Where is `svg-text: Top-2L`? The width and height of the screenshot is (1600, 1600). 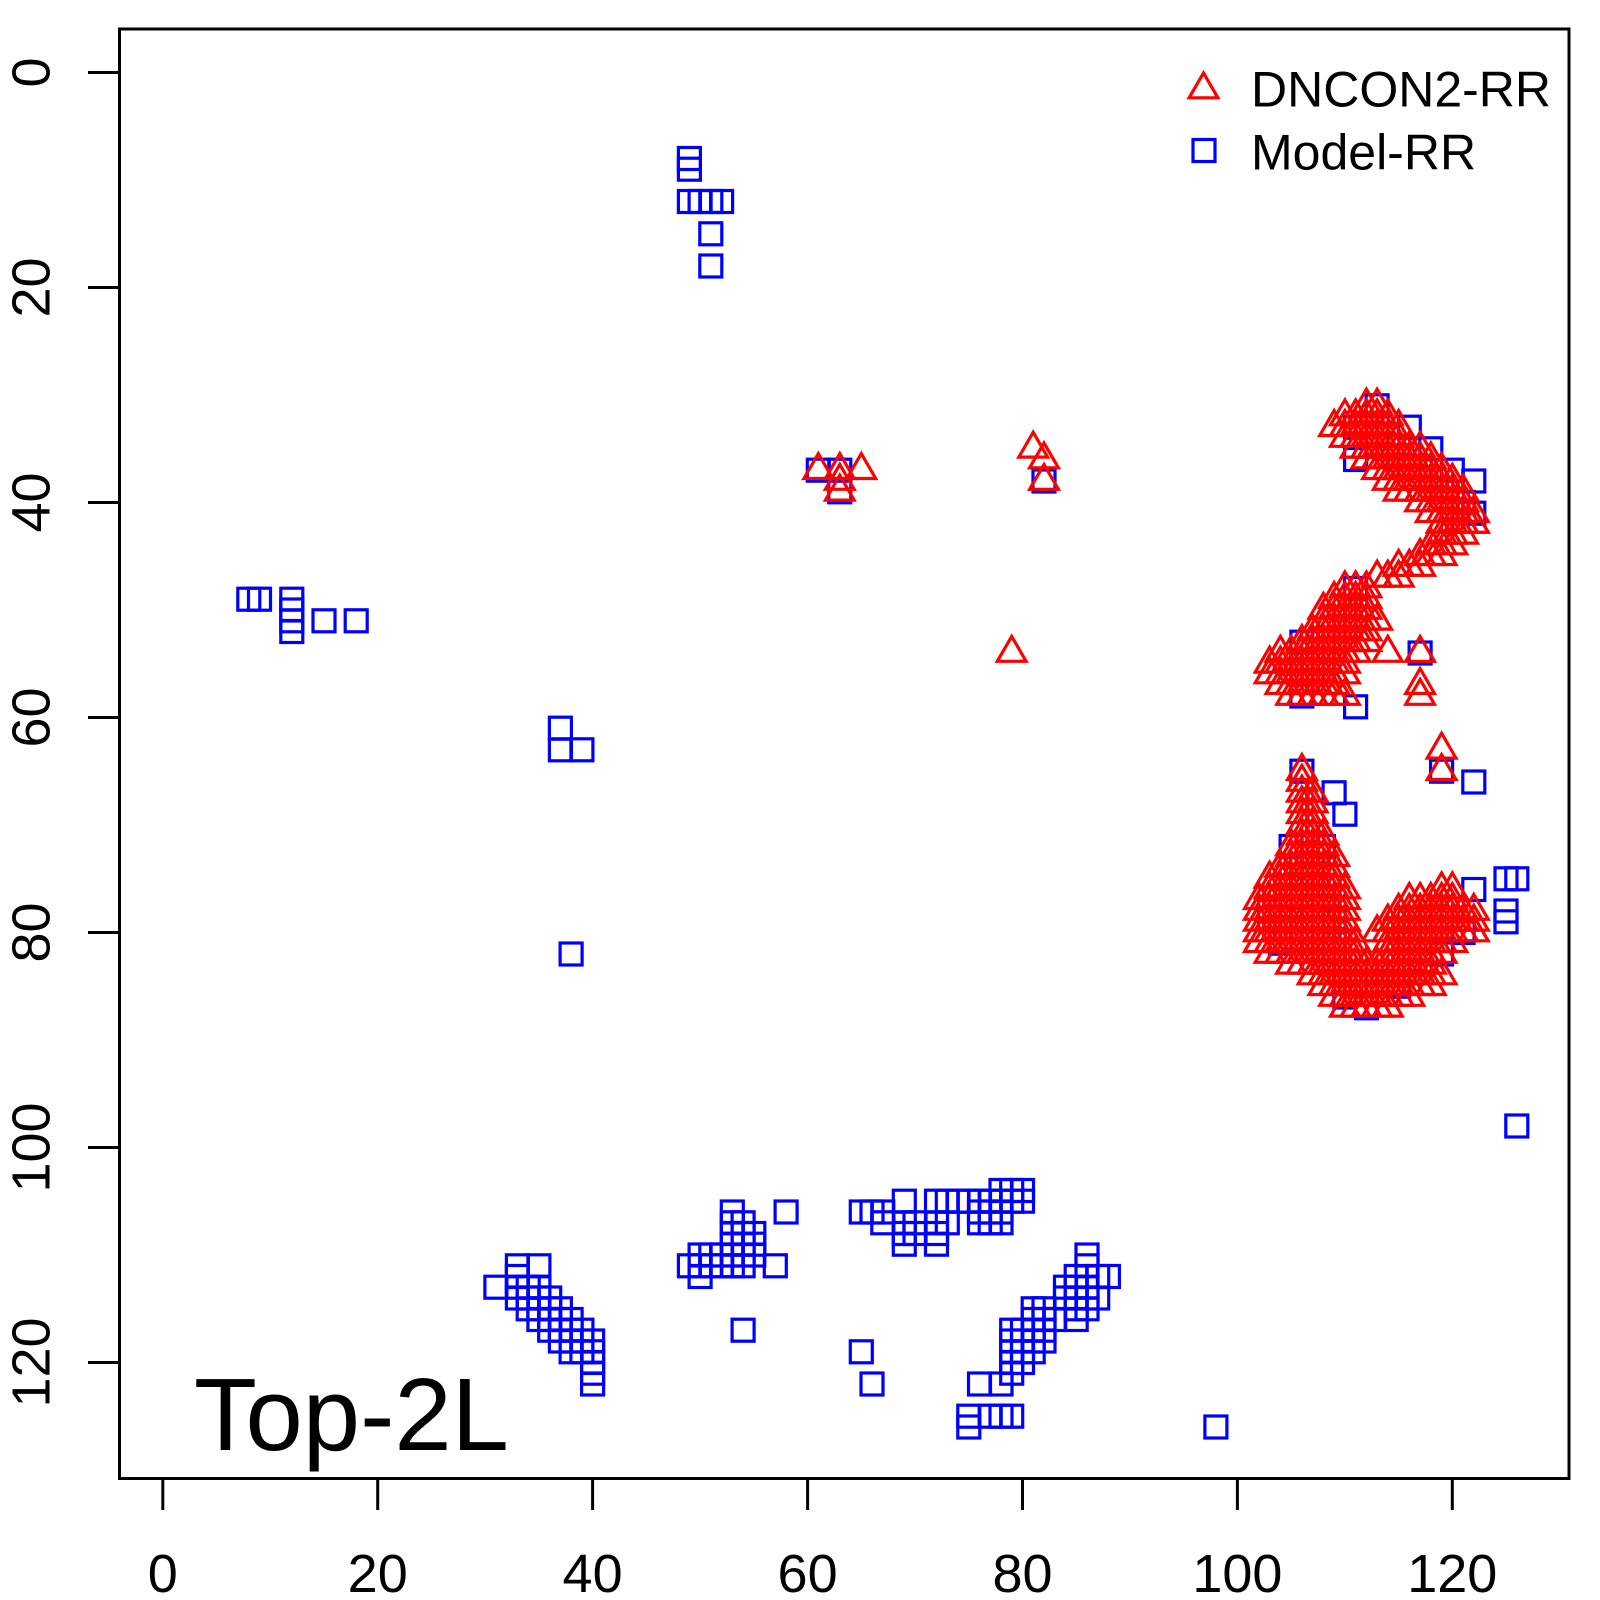
svg-text: Top-2L is located at coordinates (351, 1414).